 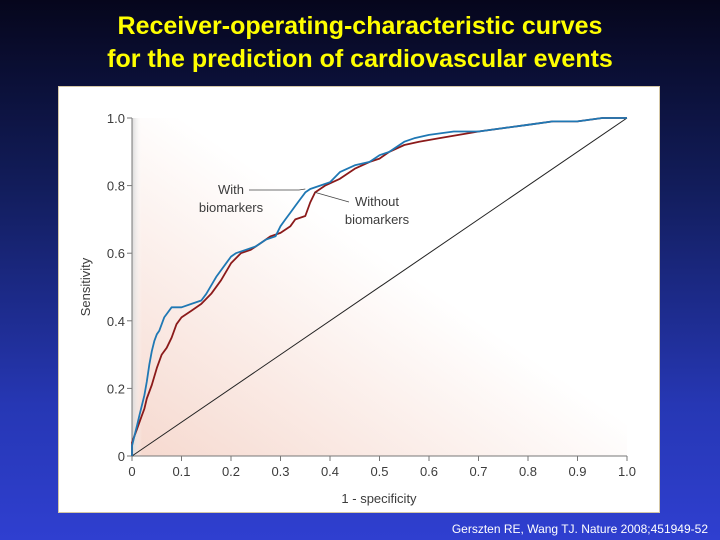 What do you see at coordinates (429, 471) in the screenshot?
I see `x-tick-label: 0.6` at bounding box center [429, 471].